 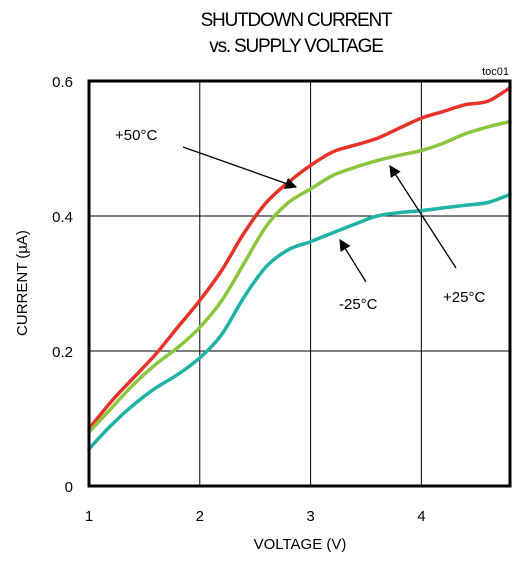 I want to click on annotation-50c: +50°C, so click(x=206, y=158).